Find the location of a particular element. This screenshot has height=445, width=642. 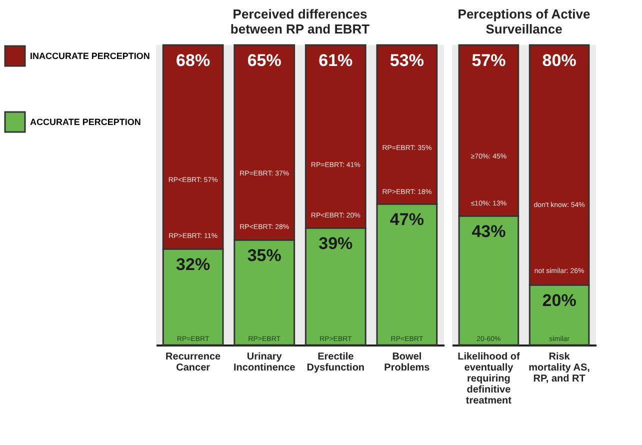

x-tick-label: Urinary Incontinence is located at coordinates (265, 363).